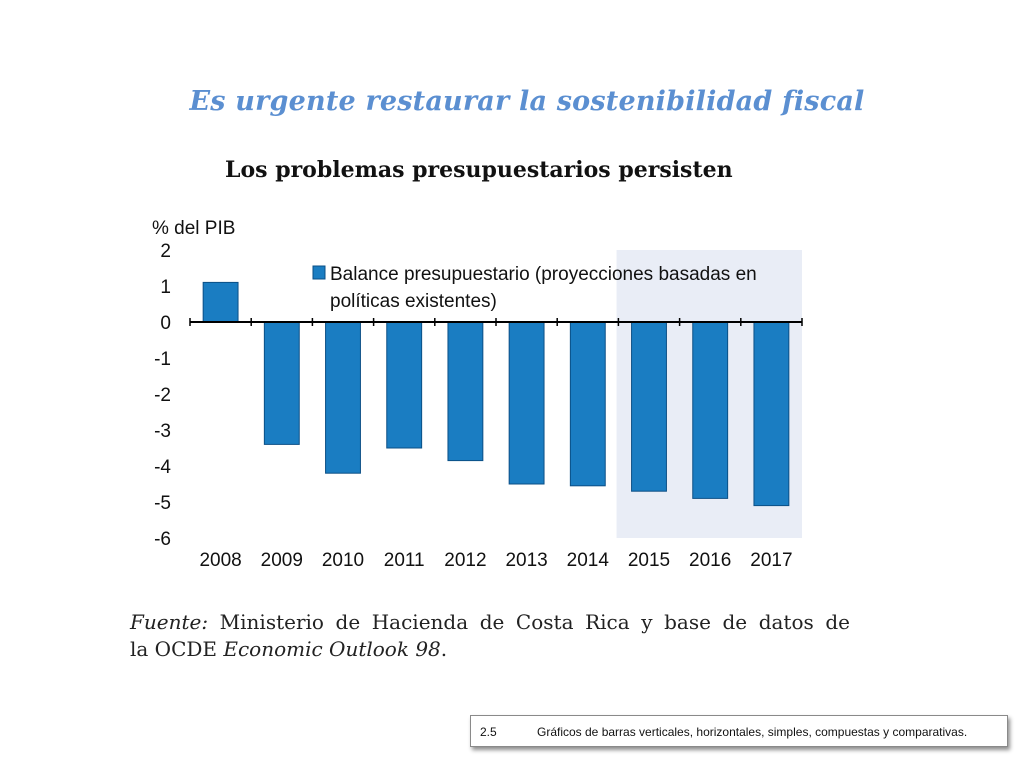 The height and width of the screenshot is (768, 1024). Describe the element at coordinates (162, 467) in the screenshot. I see `y-tick-label: -4` at that location.